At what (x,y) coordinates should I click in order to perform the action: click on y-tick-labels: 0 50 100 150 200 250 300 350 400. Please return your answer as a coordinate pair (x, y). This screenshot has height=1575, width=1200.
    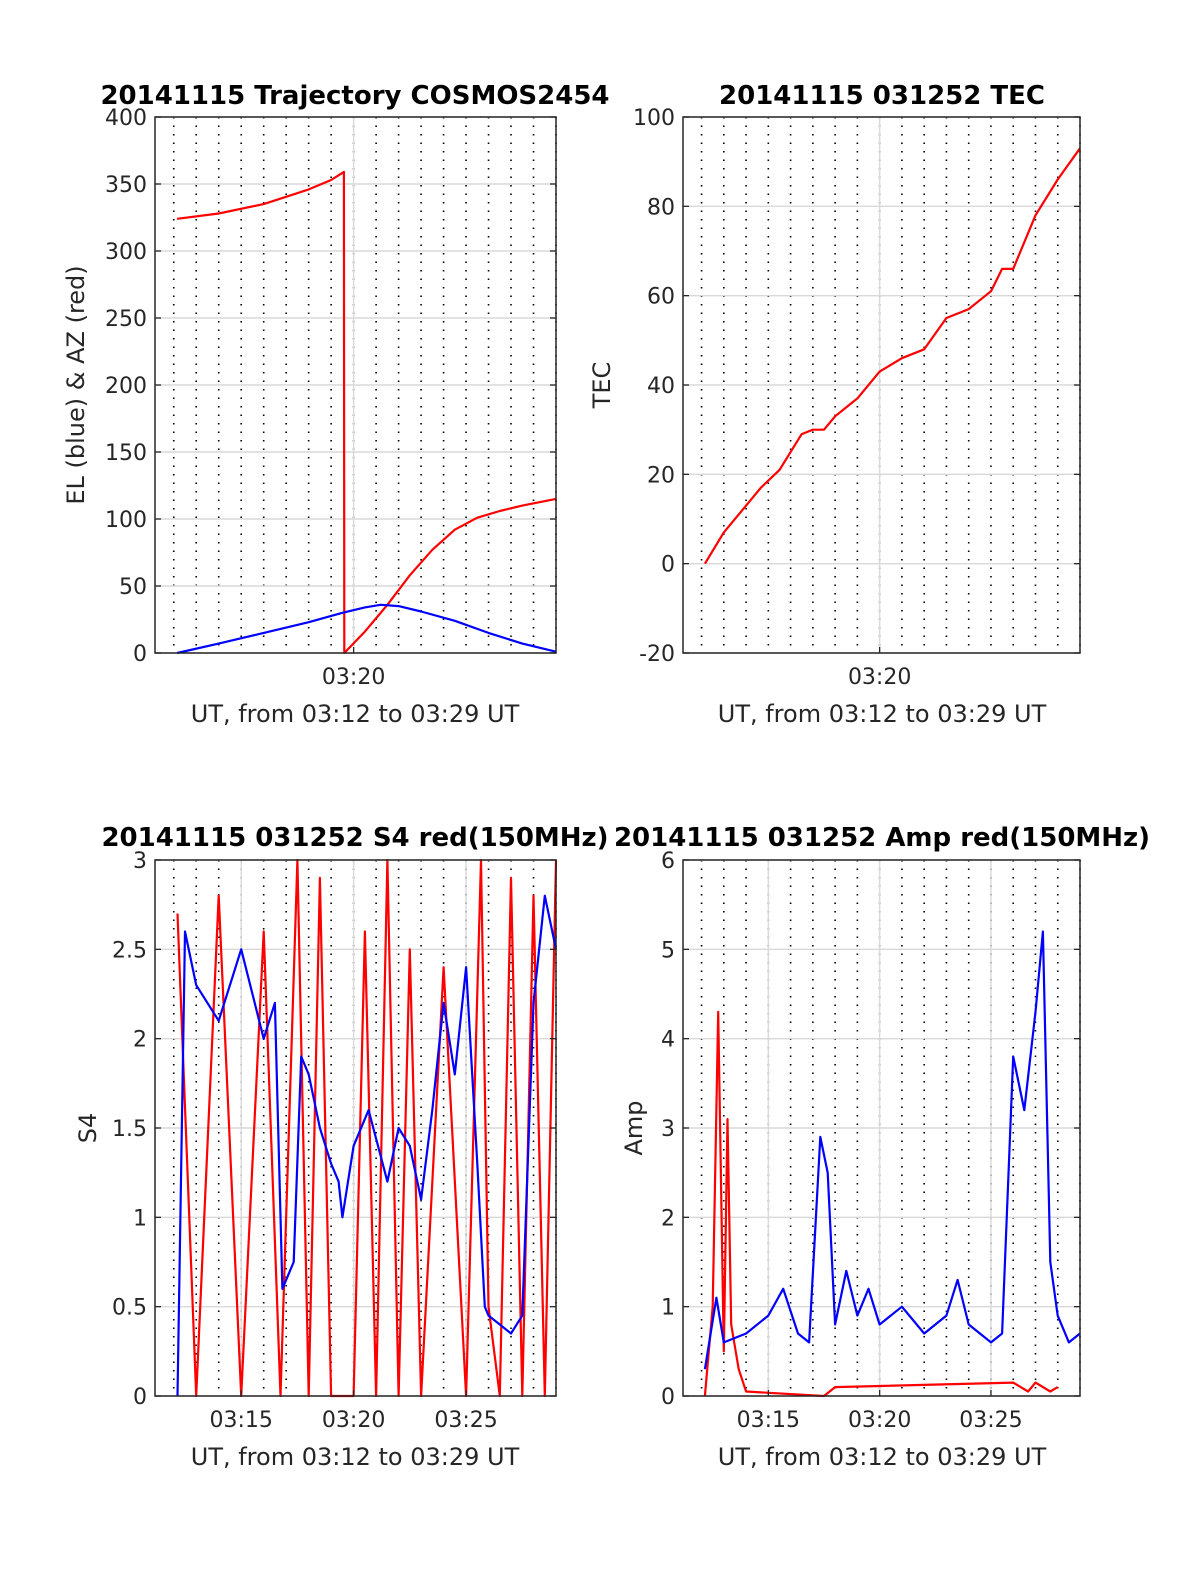
    Looking at the image, I should click on (126, 386).